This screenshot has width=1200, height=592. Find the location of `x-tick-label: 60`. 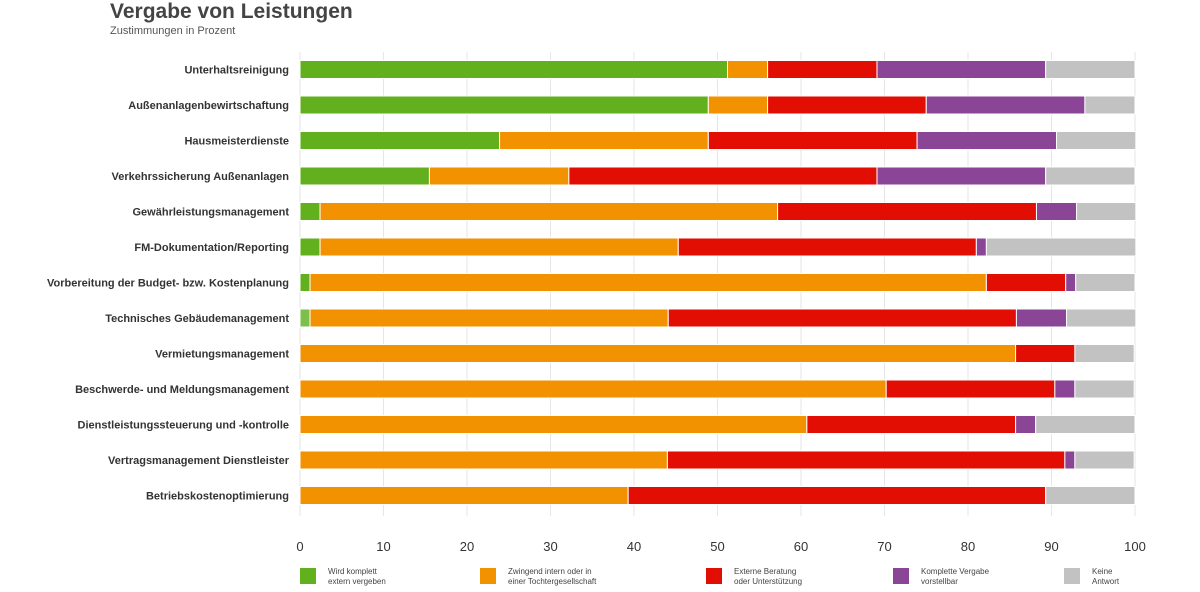

x-tick-label: 60 is located at coordinates (801, 546).